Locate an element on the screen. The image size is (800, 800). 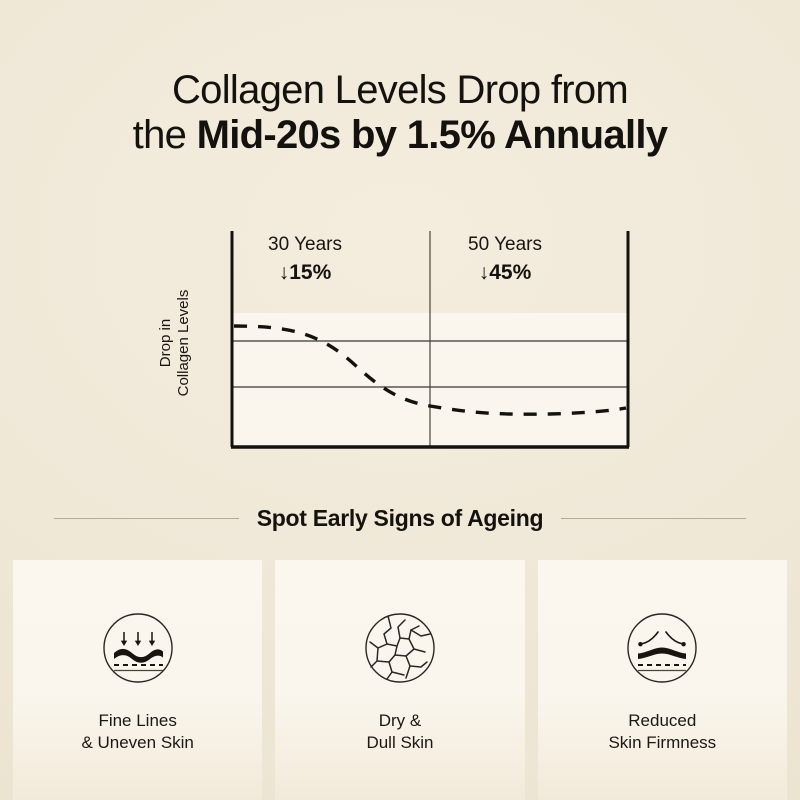
card-label-line2: & Uneven Skin is located at coordinates (137, 743).